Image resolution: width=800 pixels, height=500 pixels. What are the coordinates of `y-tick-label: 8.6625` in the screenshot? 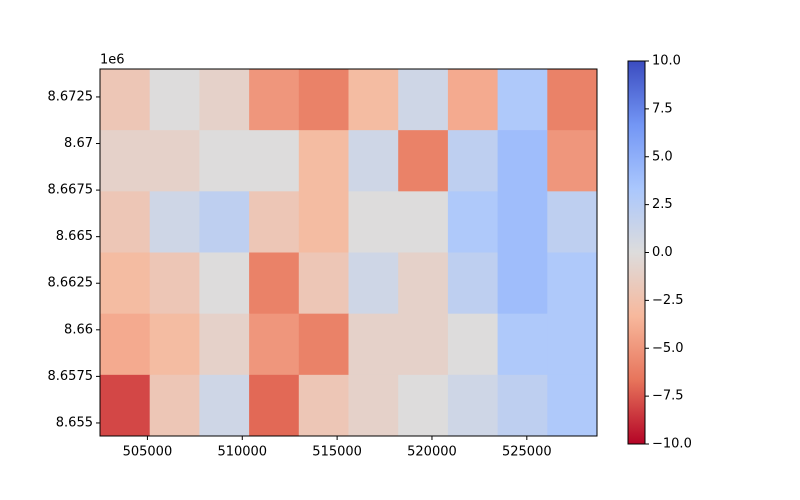 It's located at (71, 283).